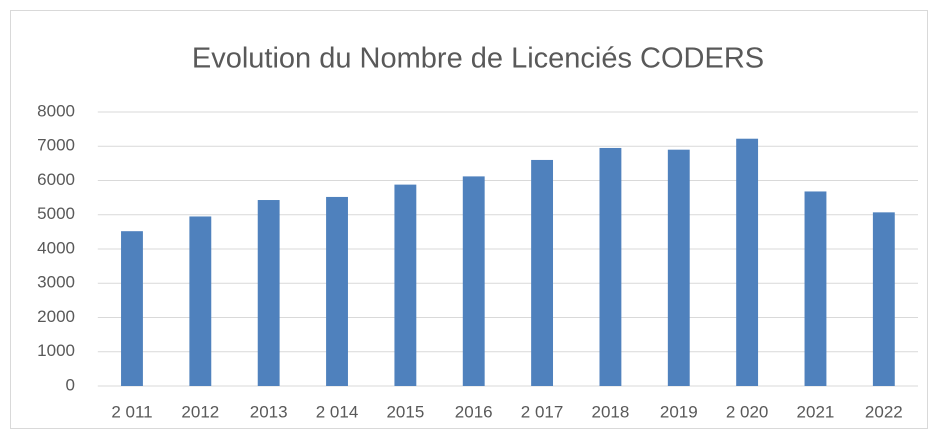 This screenshot has width=938, height=439. Describe the element at coordinates (70, 384) in the screenshot. I see `y-tick-label: 0` at that location.